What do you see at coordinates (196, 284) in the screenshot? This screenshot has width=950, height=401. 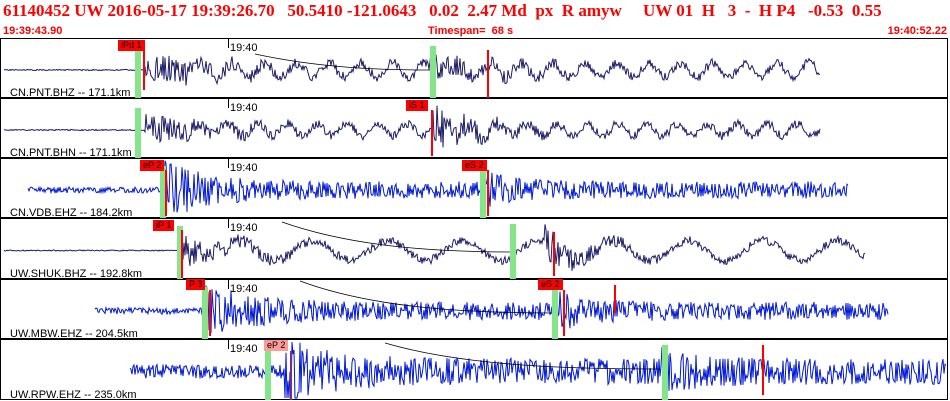 I see `phase-pick-p: P 3` at bounding box center [196, 284].